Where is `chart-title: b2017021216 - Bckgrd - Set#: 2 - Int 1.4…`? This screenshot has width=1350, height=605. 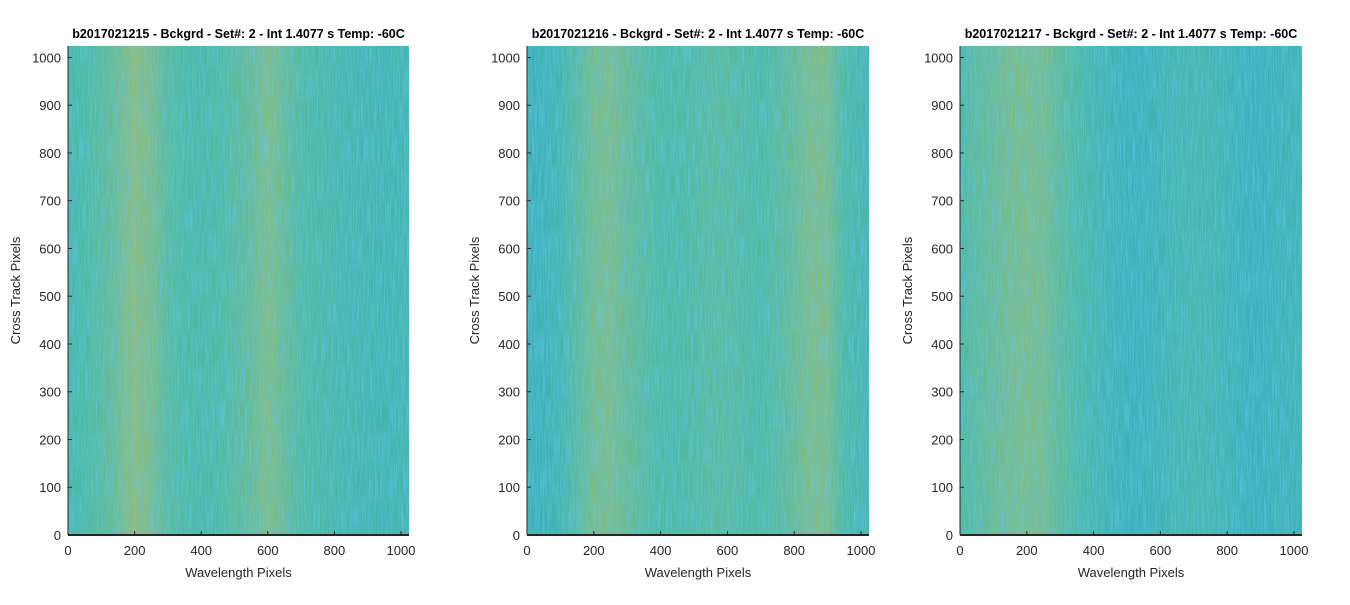 chart-title: b2017021216 - Bckgrd - Set#: 2 - Int 1.4… is located at coordinates (698, 34).